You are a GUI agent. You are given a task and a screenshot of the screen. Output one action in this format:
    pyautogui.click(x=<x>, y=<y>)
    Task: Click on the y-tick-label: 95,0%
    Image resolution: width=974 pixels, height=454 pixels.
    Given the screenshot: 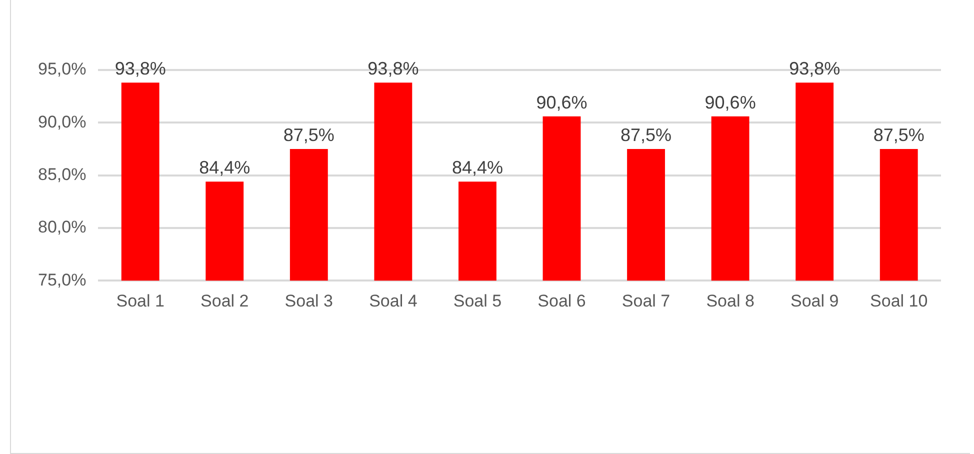 What is the action you would take?
    pyautogui.click(x=62, y=69)
    